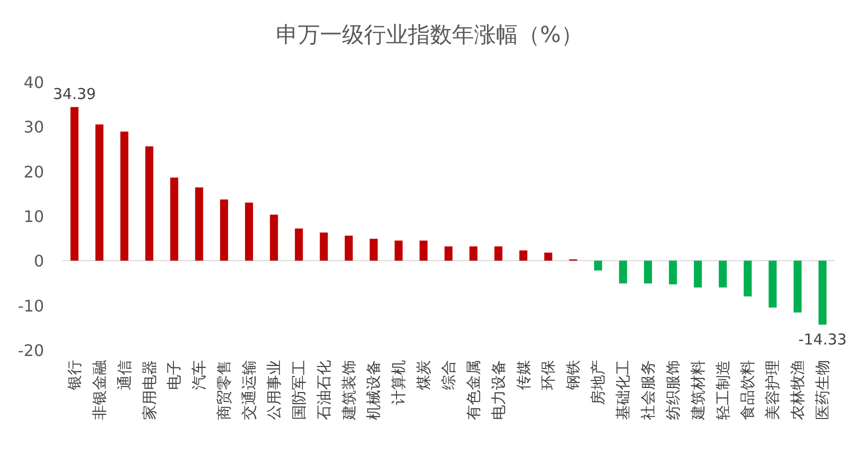 The width and height of the screenshot is (859, 450). I want to click on x-tick-label: 基础化工, so click(623, 390).